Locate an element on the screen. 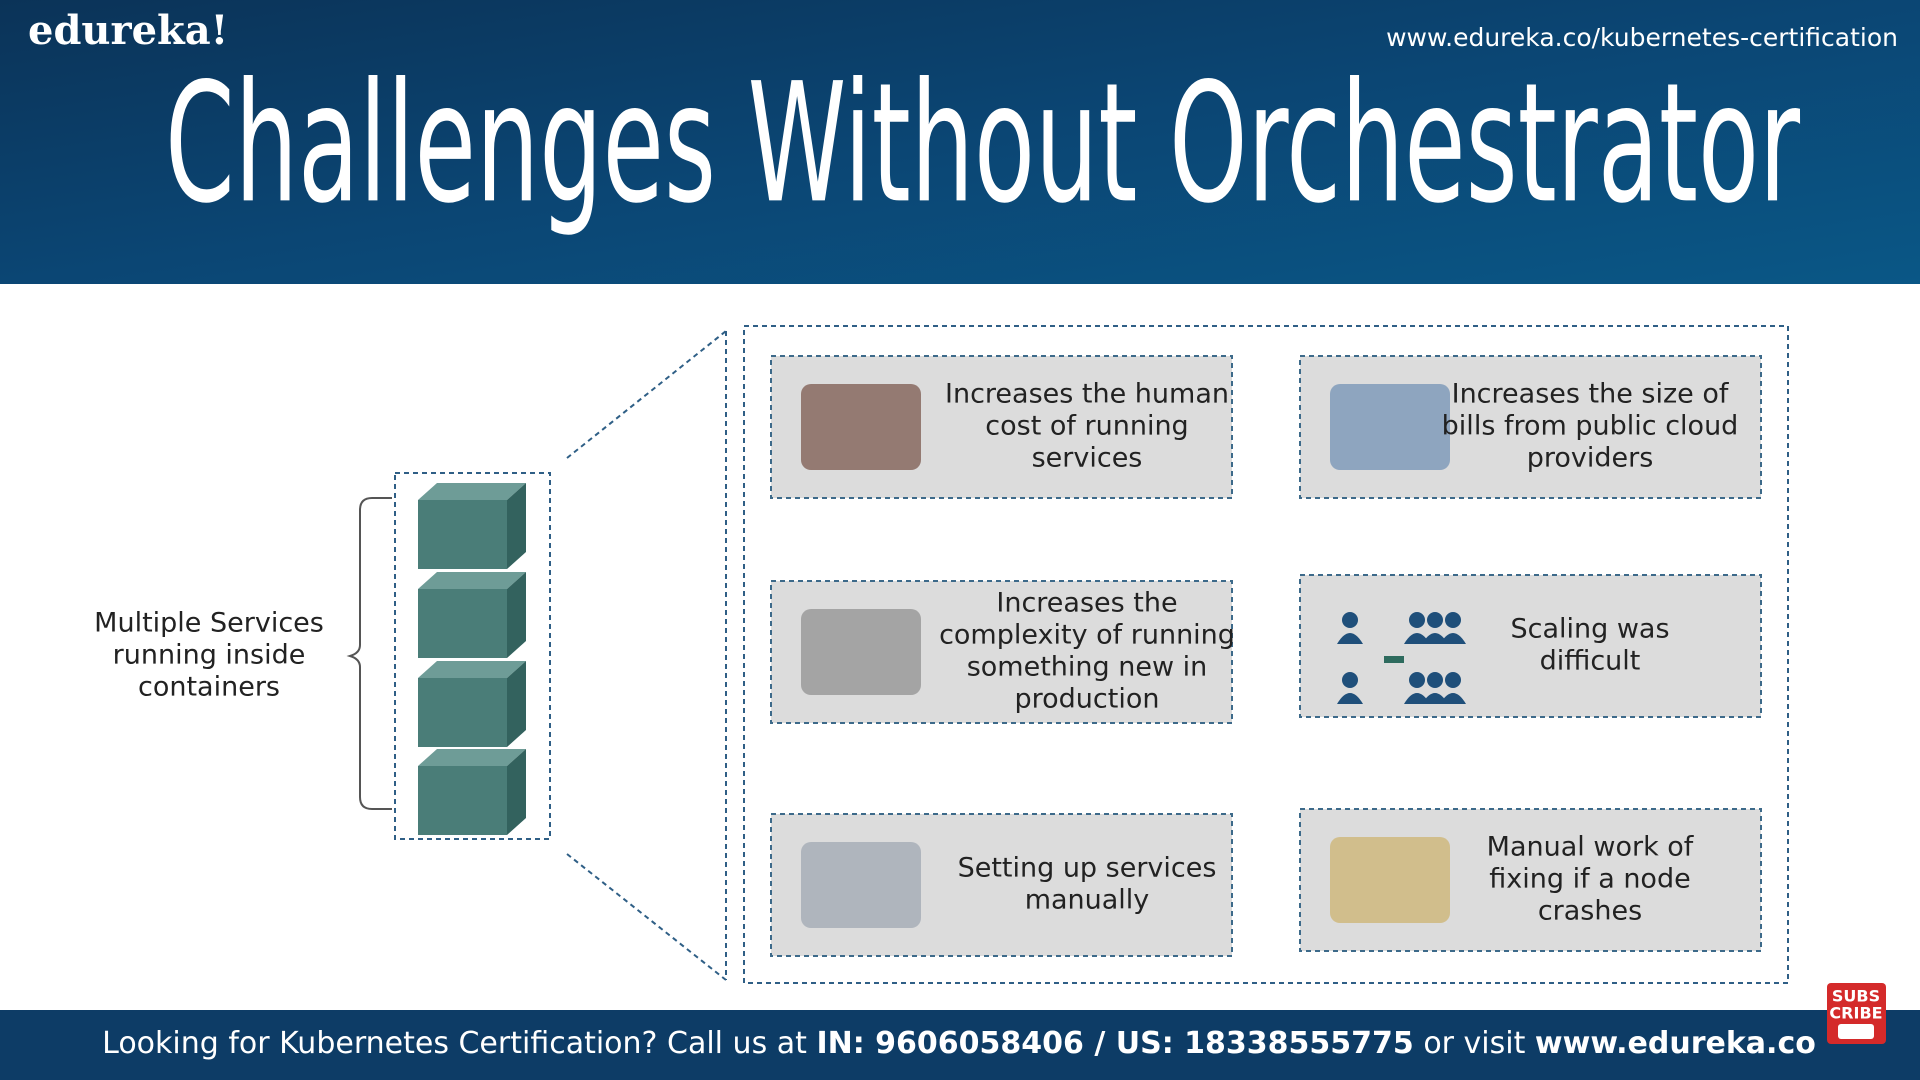 This screenshot has height=1080, width=1920. card-text: bills from public cloud is located at coordinates (1590, 426).